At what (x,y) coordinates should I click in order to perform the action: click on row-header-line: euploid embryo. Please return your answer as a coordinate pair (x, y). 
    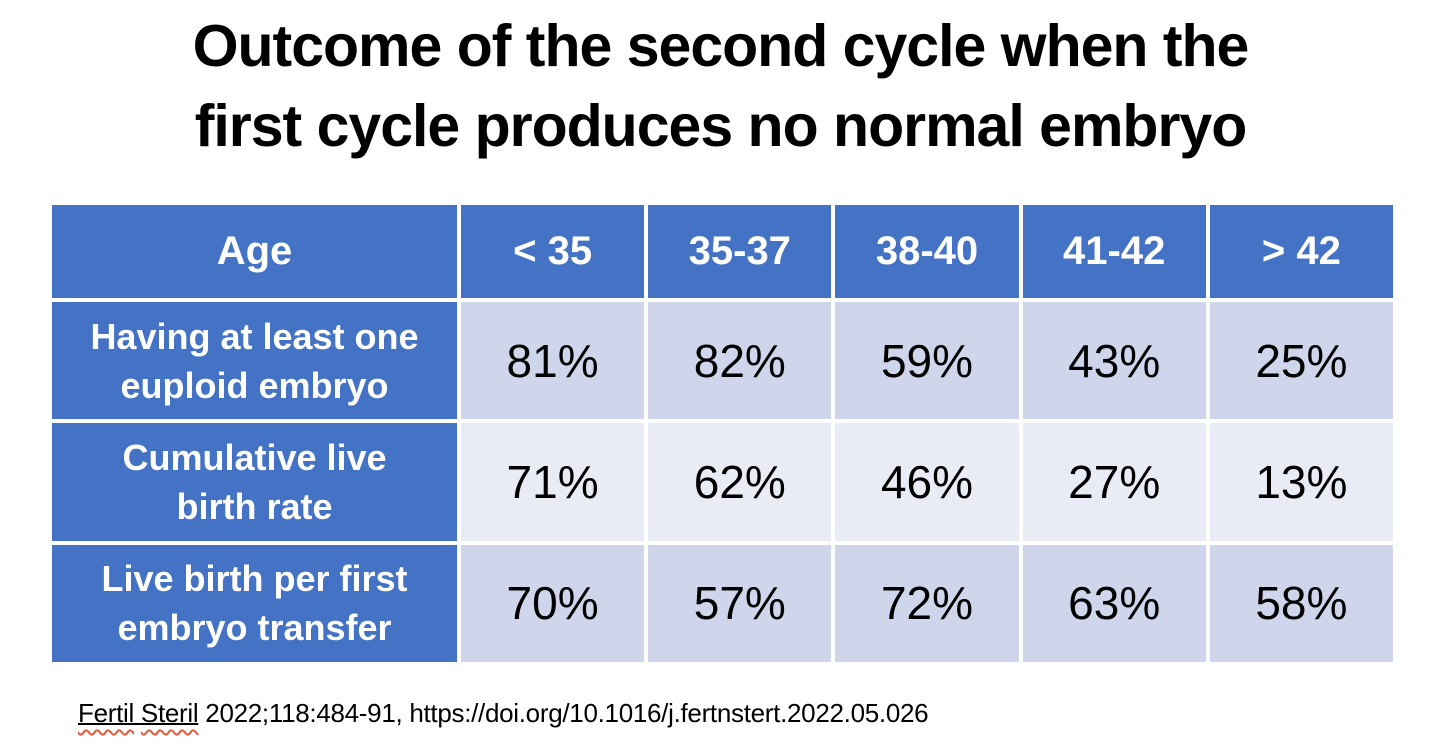
    Looking at the image, I should click on (254, 385).